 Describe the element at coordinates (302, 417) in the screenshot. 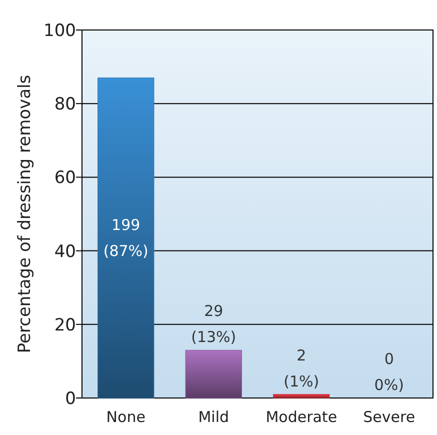

I see `x-tick-label: Moderate` at that location.